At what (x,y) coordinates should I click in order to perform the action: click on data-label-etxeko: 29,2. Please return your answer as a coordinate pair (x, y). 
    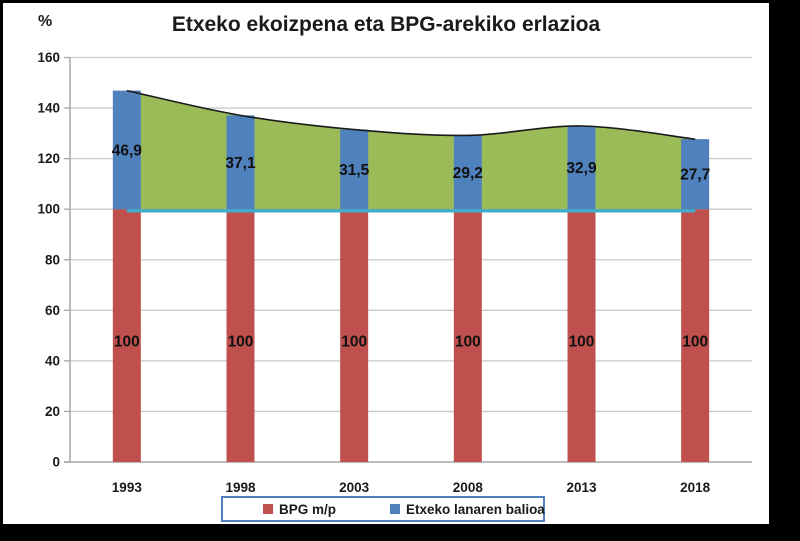
    Looking at the image, I should click on (468, 173).